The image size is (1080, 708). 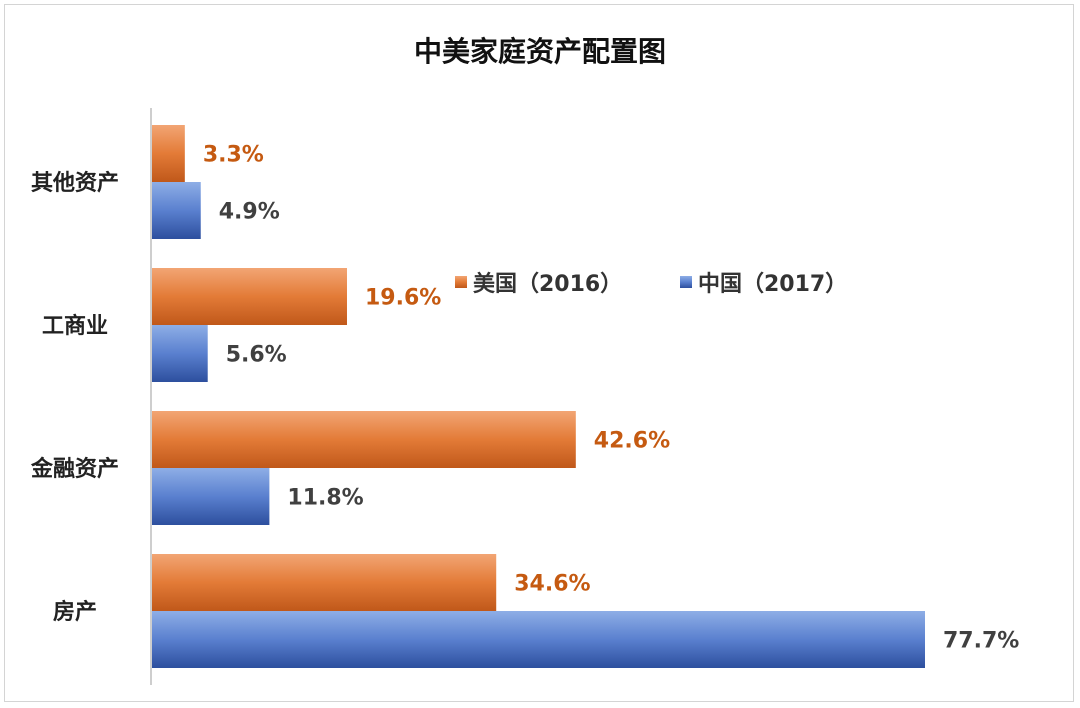 I want to click on legend-swatch-cn, so click(x=686, y=282).